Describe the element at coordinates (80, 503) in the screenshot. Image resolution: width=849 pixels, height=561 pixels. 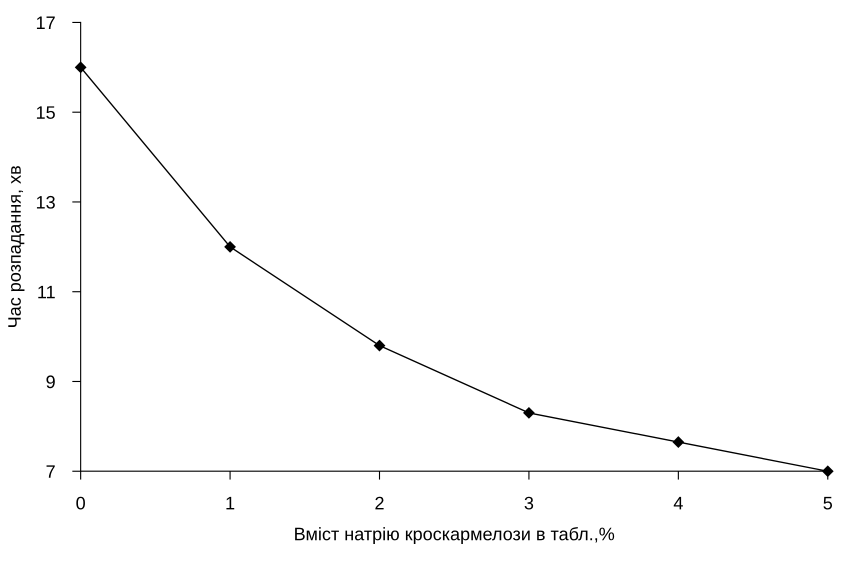
I see `x-tick-label: 0` at that location.